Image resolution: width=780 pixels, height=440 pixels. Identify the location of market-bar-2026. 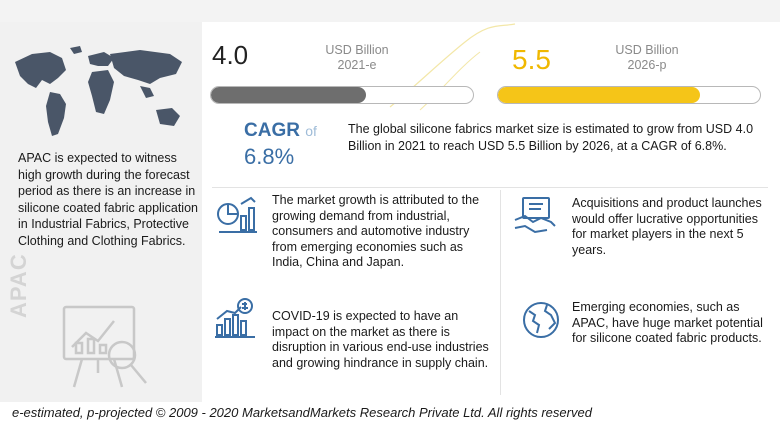
(629, 95).